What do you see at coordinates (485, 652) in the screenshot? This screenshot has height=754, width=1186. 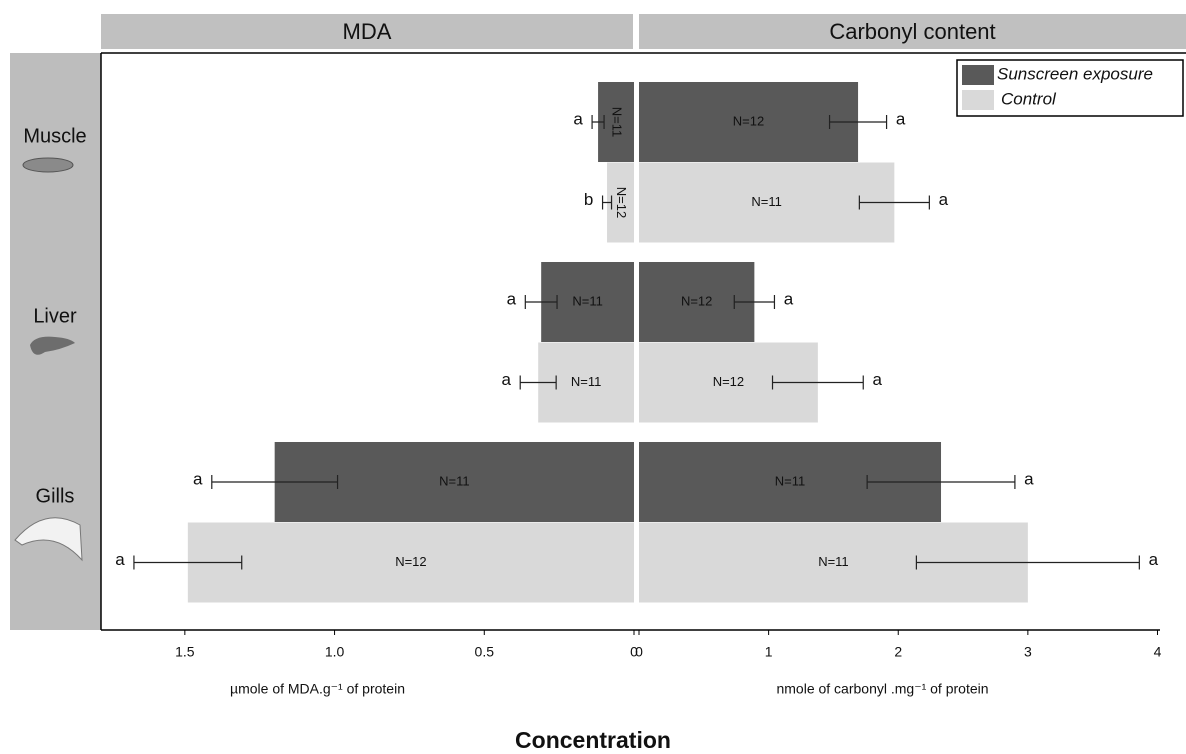 I see `x-tick-label: 0.5` at bounding box center [485, 652].